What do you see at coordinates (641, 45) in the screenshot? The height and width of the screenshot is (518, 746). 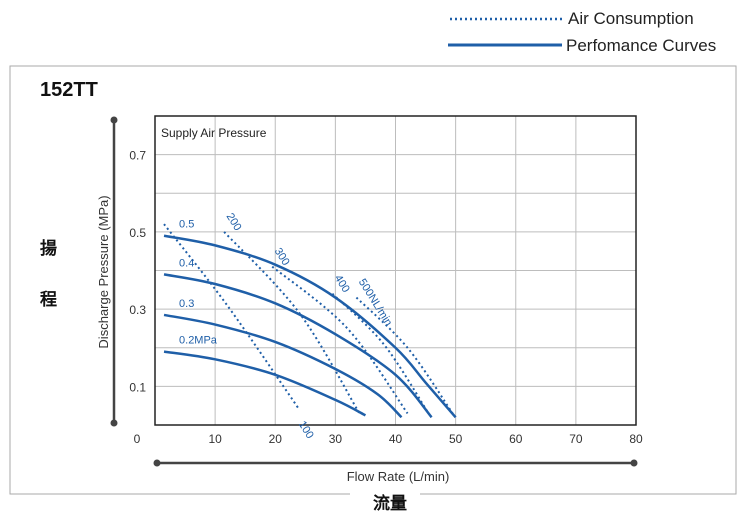 I see `legend-performance-curves-label: Perfomance Curves` at bounding box center [641, 45].